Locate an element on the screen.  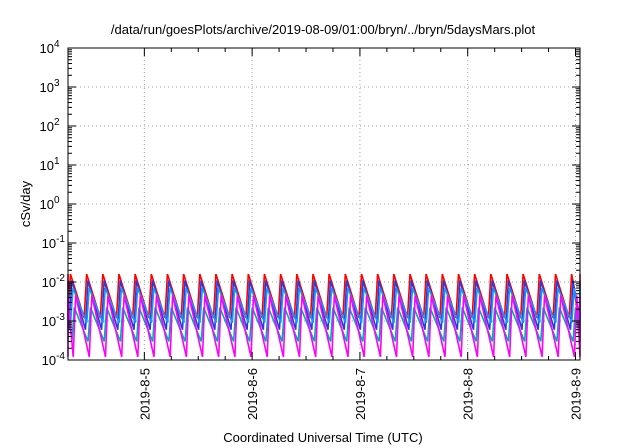
y-tick-label: 10⁰ is located at coordinates (49, 203).